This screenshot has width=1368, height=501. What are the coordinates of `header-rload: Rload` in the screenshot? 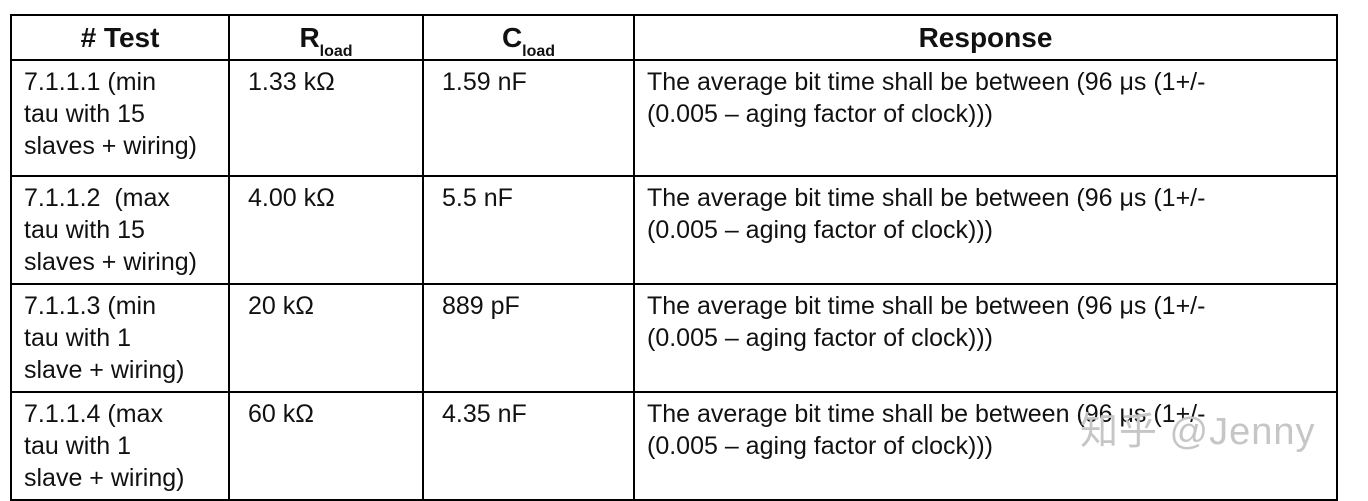 It's located at (326, 37).